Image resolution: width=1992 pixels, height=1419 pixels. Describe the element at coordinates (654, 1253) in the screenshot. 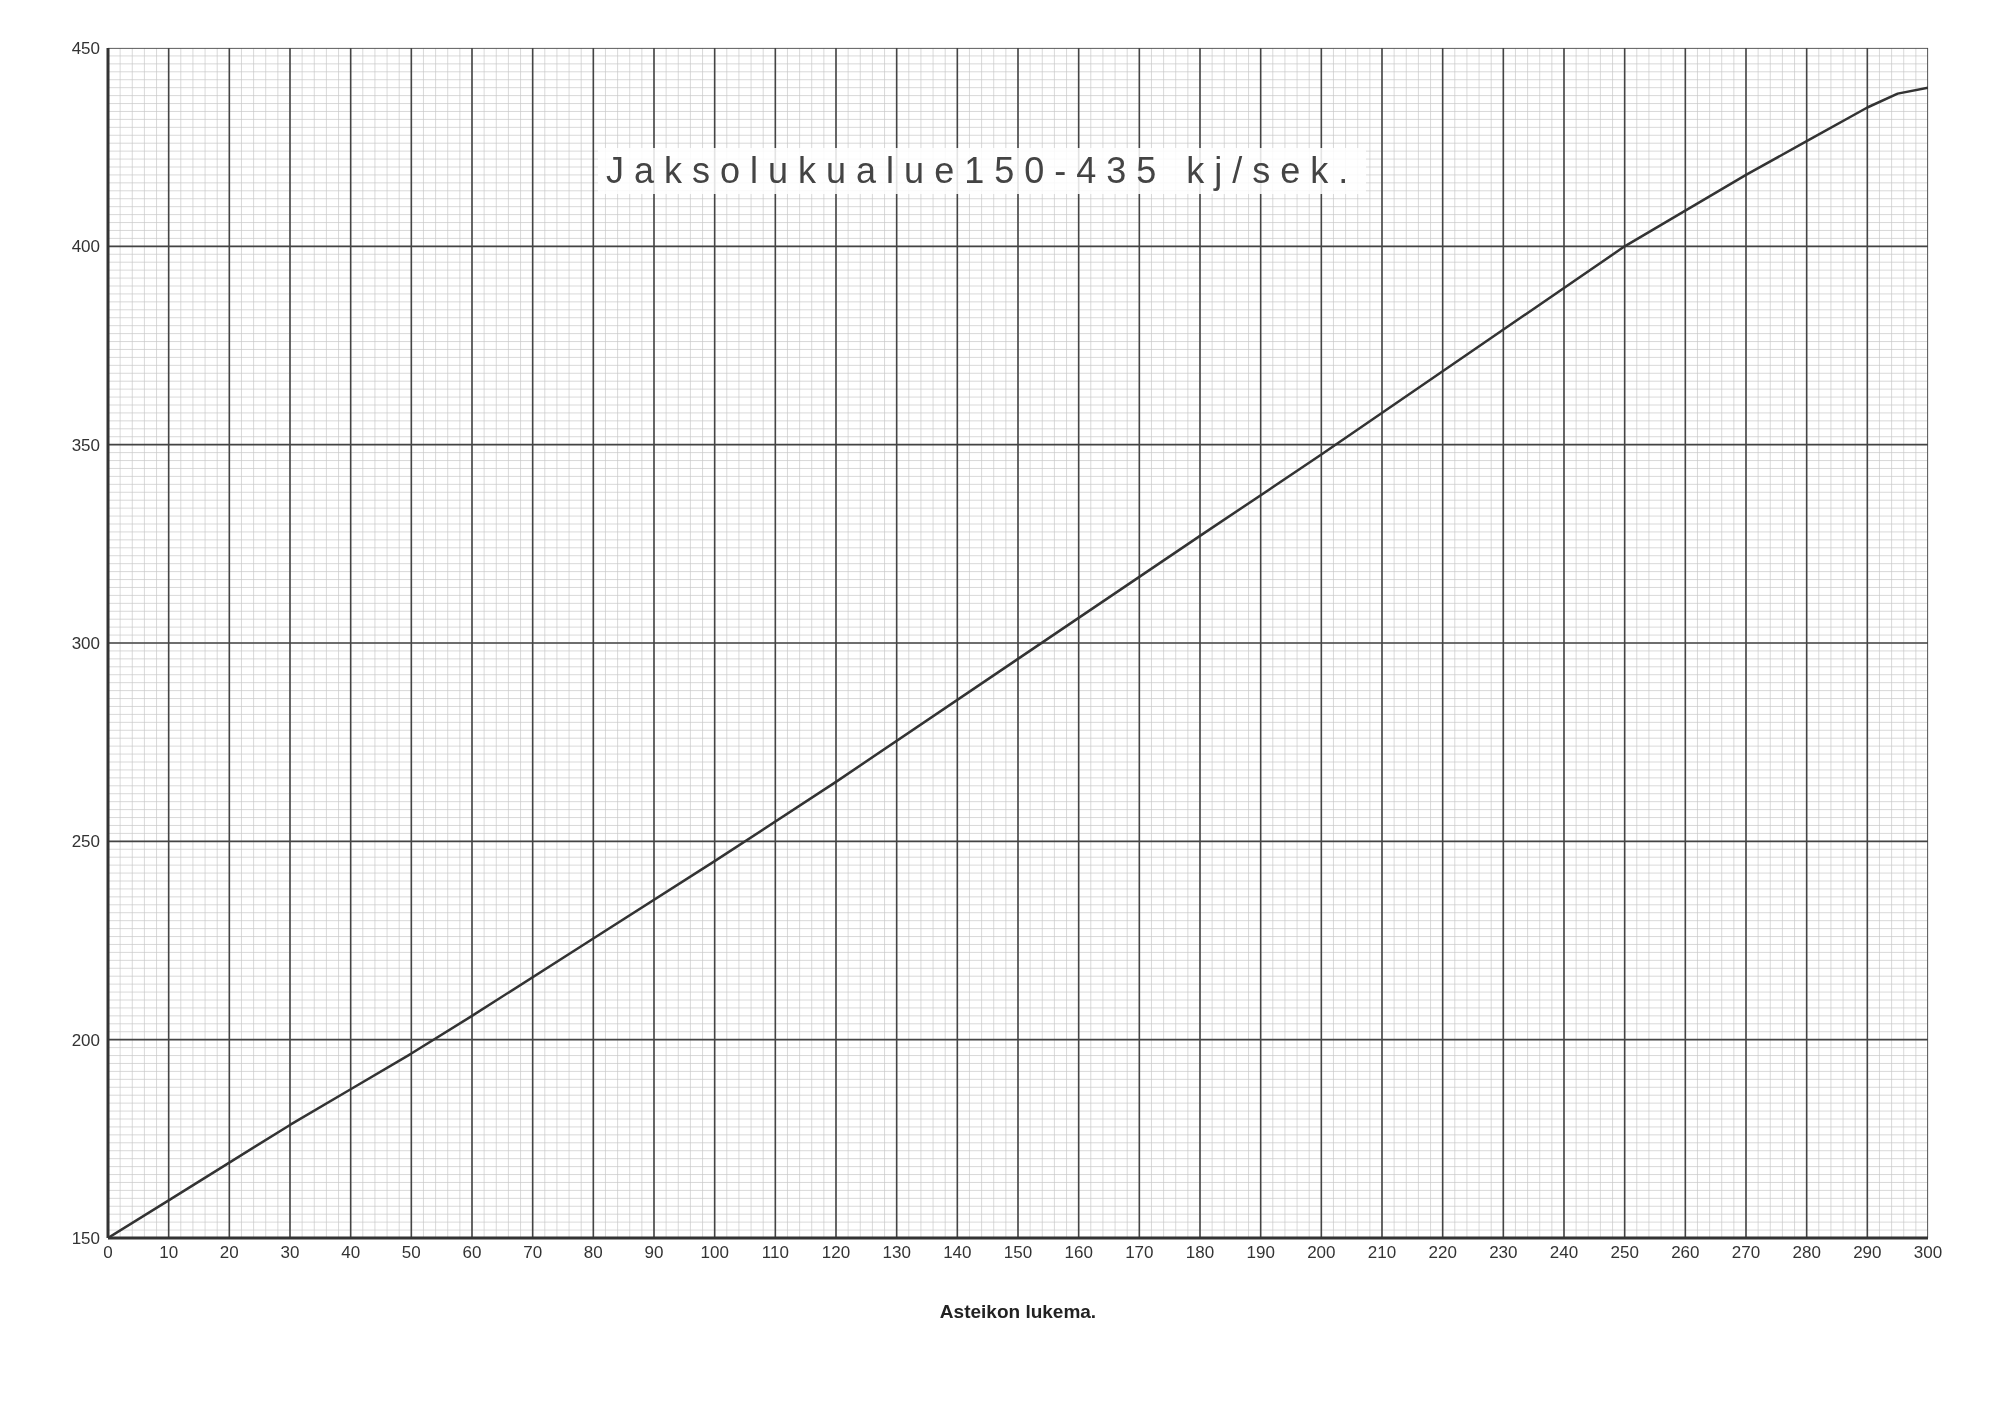

I see `x-tick-label: 90` at that location.